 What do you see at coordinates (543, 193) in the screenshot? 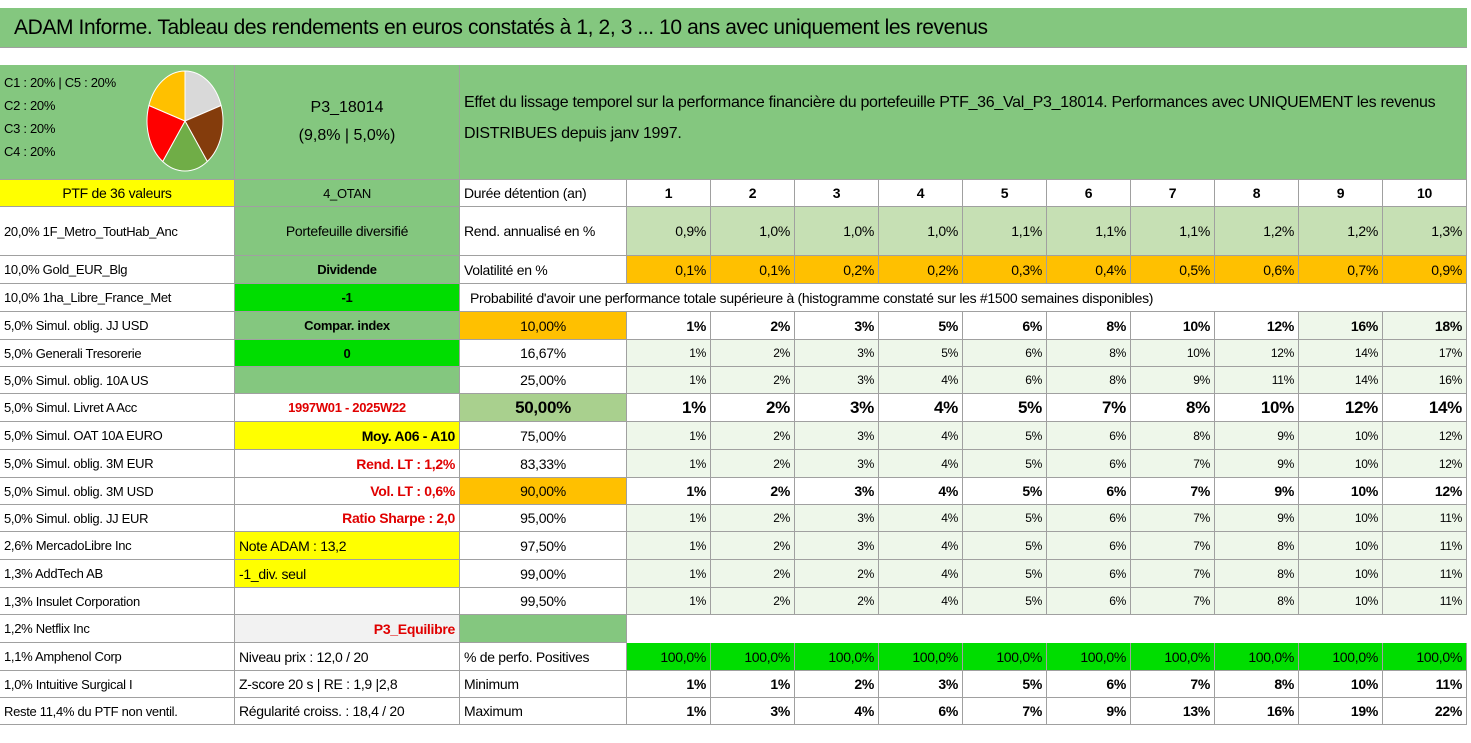
I see `header-cell: Durée détention (an)` at bounding box center [543, 193].